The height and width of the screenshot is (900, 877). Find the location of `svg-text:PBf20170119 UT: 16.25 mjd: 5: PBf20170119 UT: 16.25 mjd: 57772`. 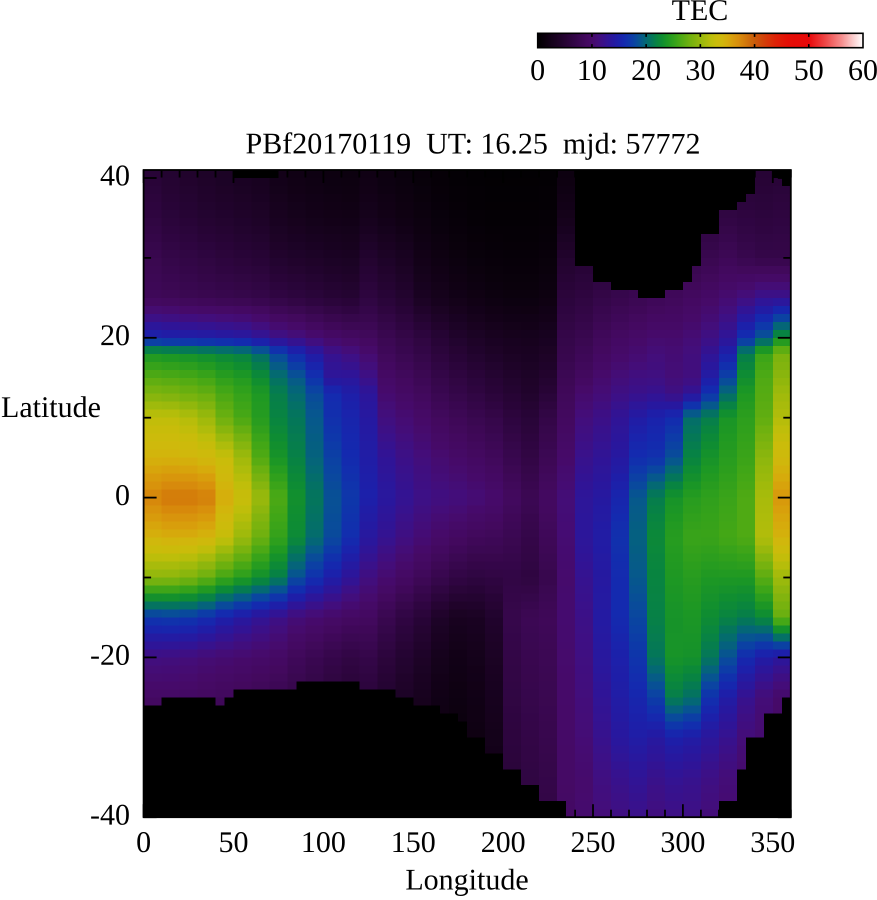

svg-text:PBf20170119 UT: 16.25 mjd: 5: PBf20170119 UT: 16.25 mjd: 57772 is located at coordinates (473, 143).